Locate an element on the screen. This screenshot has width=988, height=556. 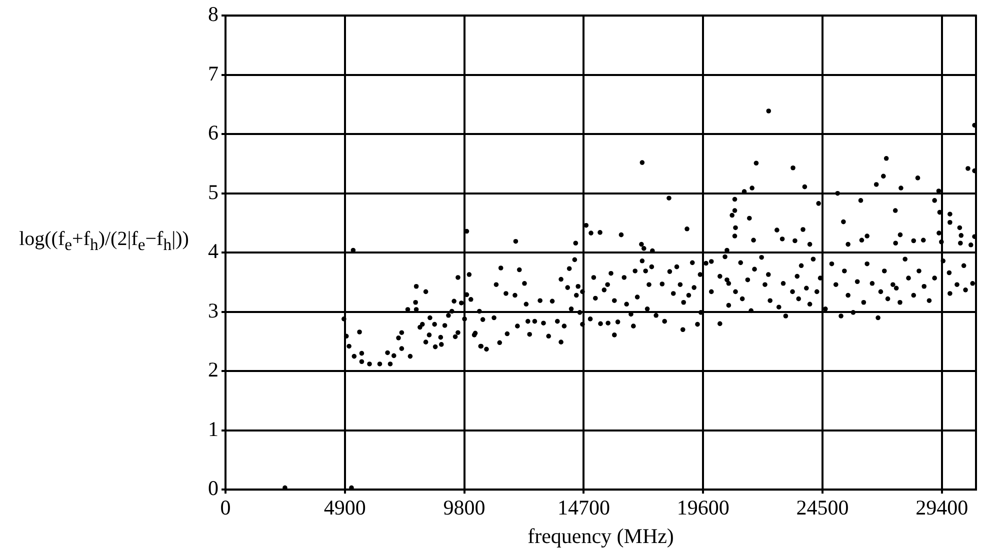
y-tick-label: 0 is located at coordinates (213, 488).